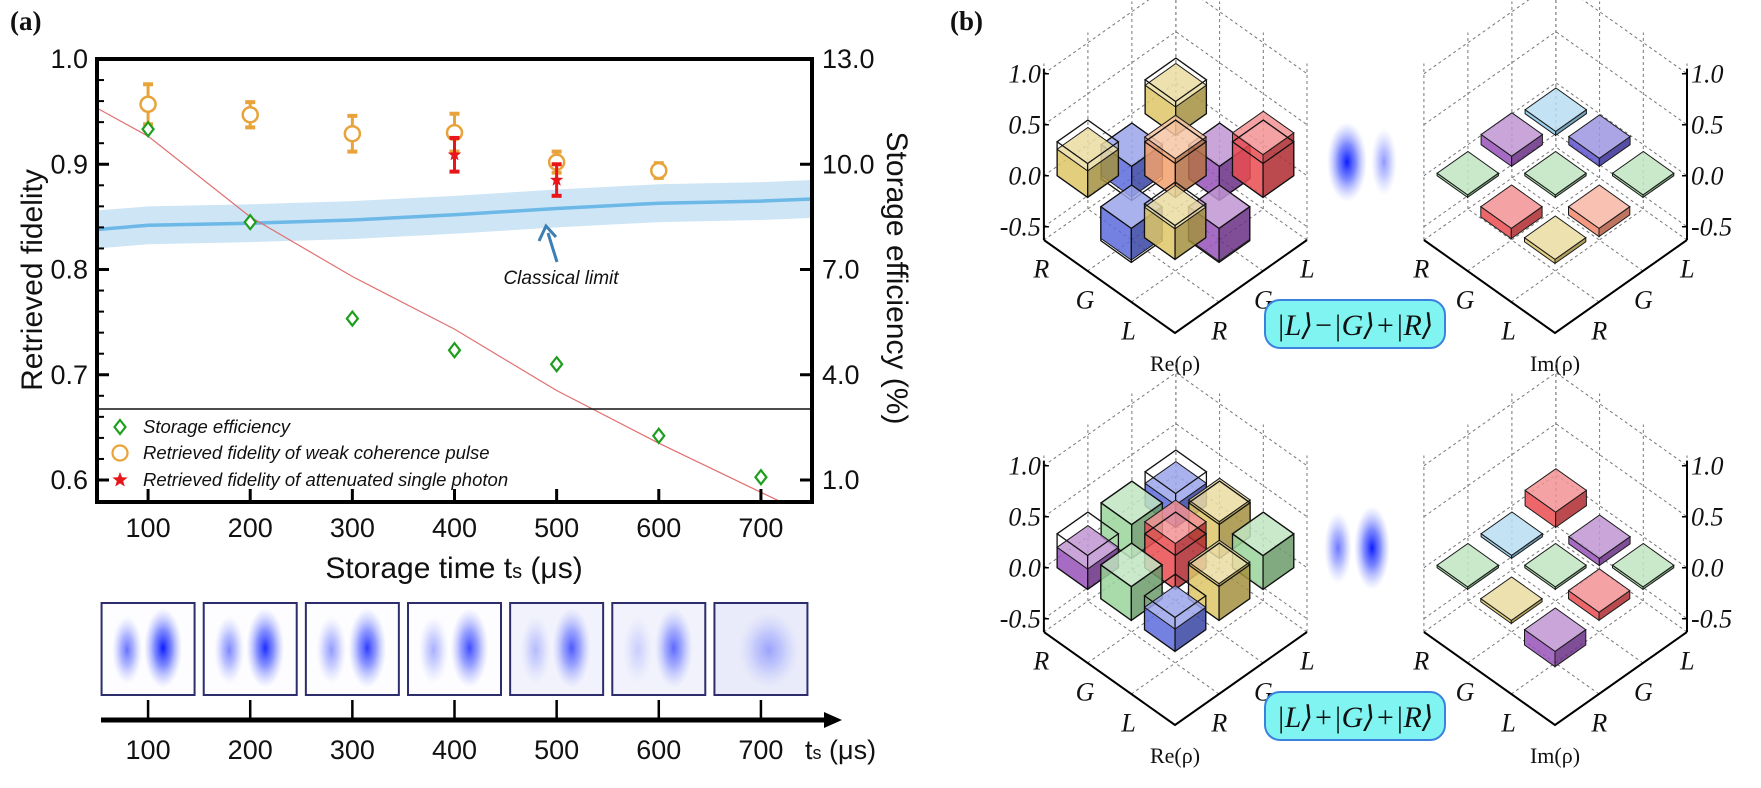 This screenshot has width=1761, height=788. I want to click on weak-pulse-point, so click(148, 104).